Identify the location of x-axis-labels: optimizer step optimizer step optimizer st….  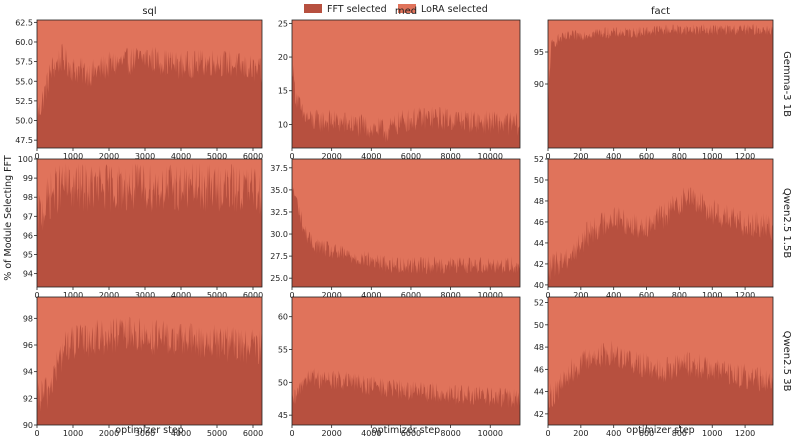
(404, 430).